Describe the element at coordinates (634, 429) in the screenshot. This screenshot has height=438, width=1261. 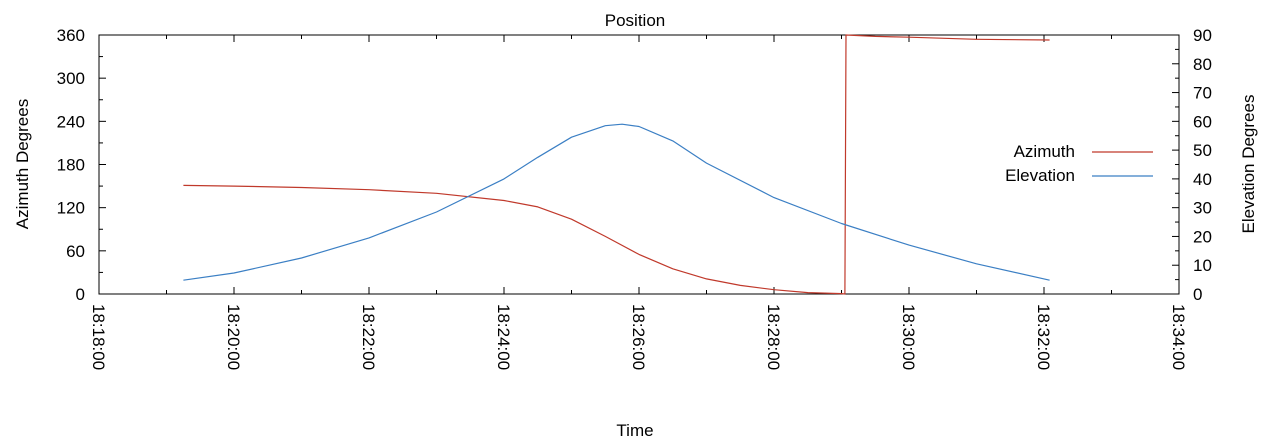
I see `x-axis-label: Time` at that location.